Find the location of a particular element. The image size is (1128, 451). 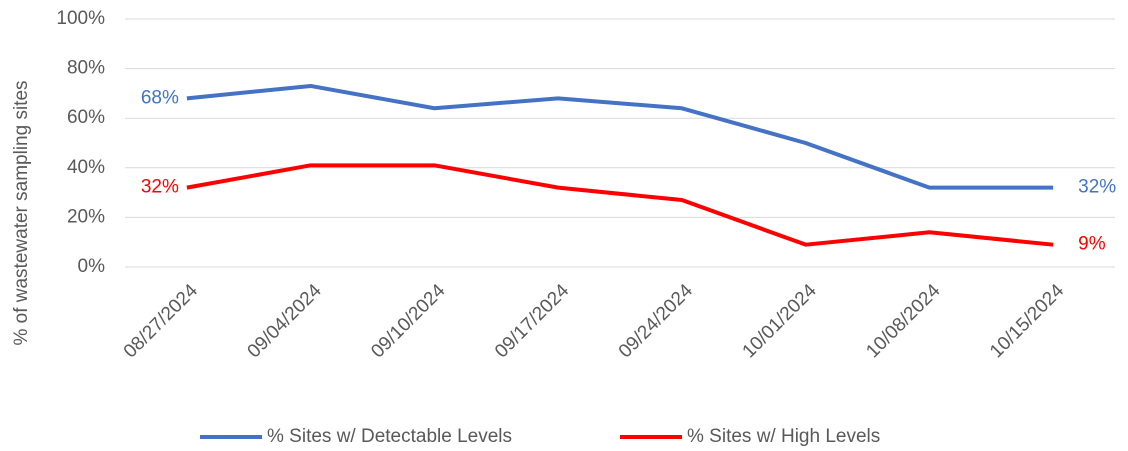

data-label: 9% is located at coordinates (1092, 244).